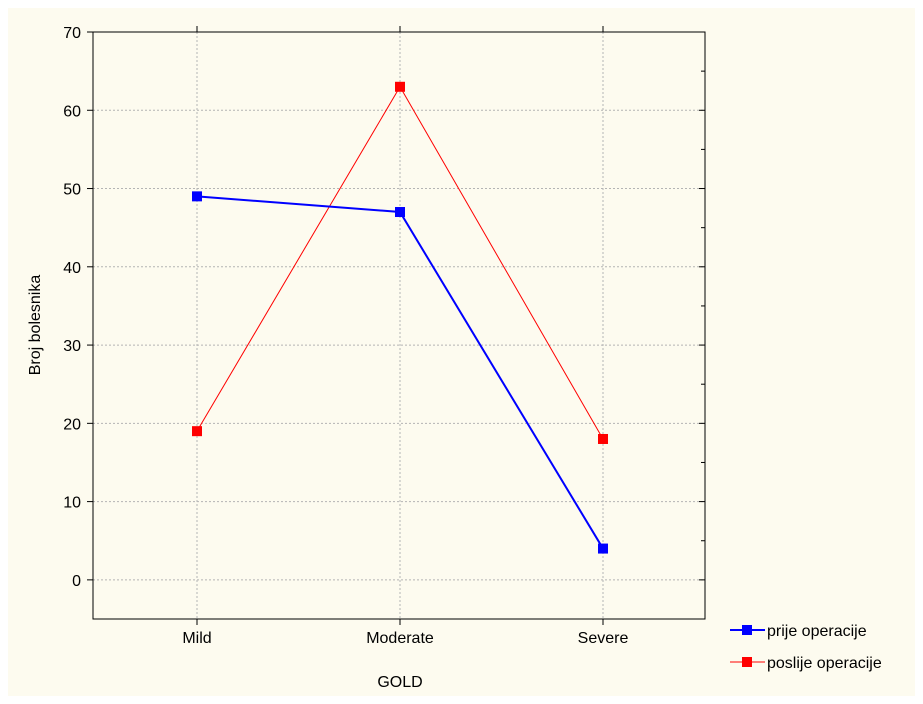 Image resolution: width=923 pixels, height=704 pixels. What do you see at coordinates (817, 631) in the screenshot?
I see `legend-label: prije operacije` at bounding box center [817, 631].